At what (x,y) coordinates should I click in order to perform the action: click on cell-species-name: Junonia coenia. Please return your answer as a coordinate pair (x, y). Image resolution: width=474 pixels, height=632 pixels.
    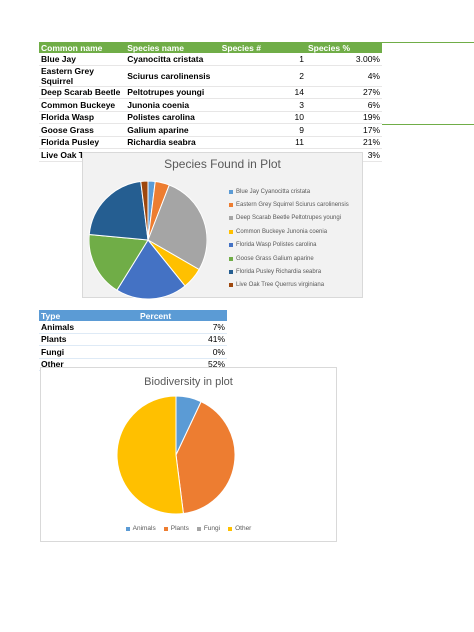
    Looking at the image, I should click on (172, 105).